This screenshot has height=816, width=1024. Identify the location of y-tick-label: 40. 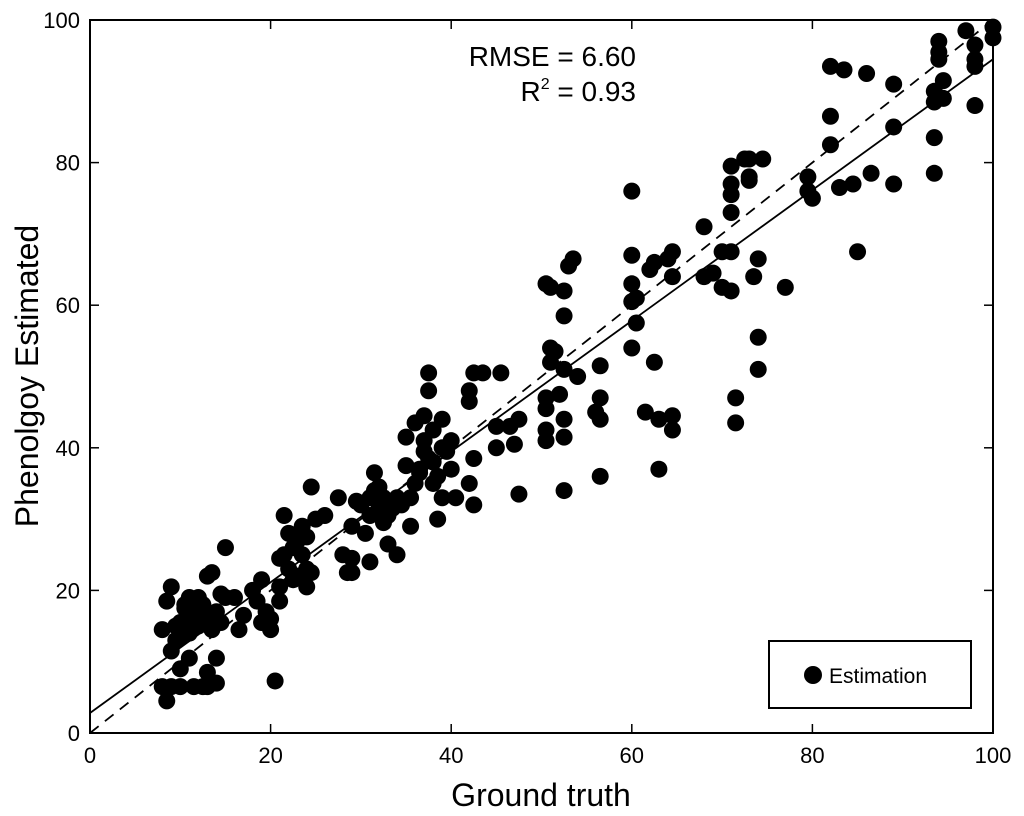
(68, 448).